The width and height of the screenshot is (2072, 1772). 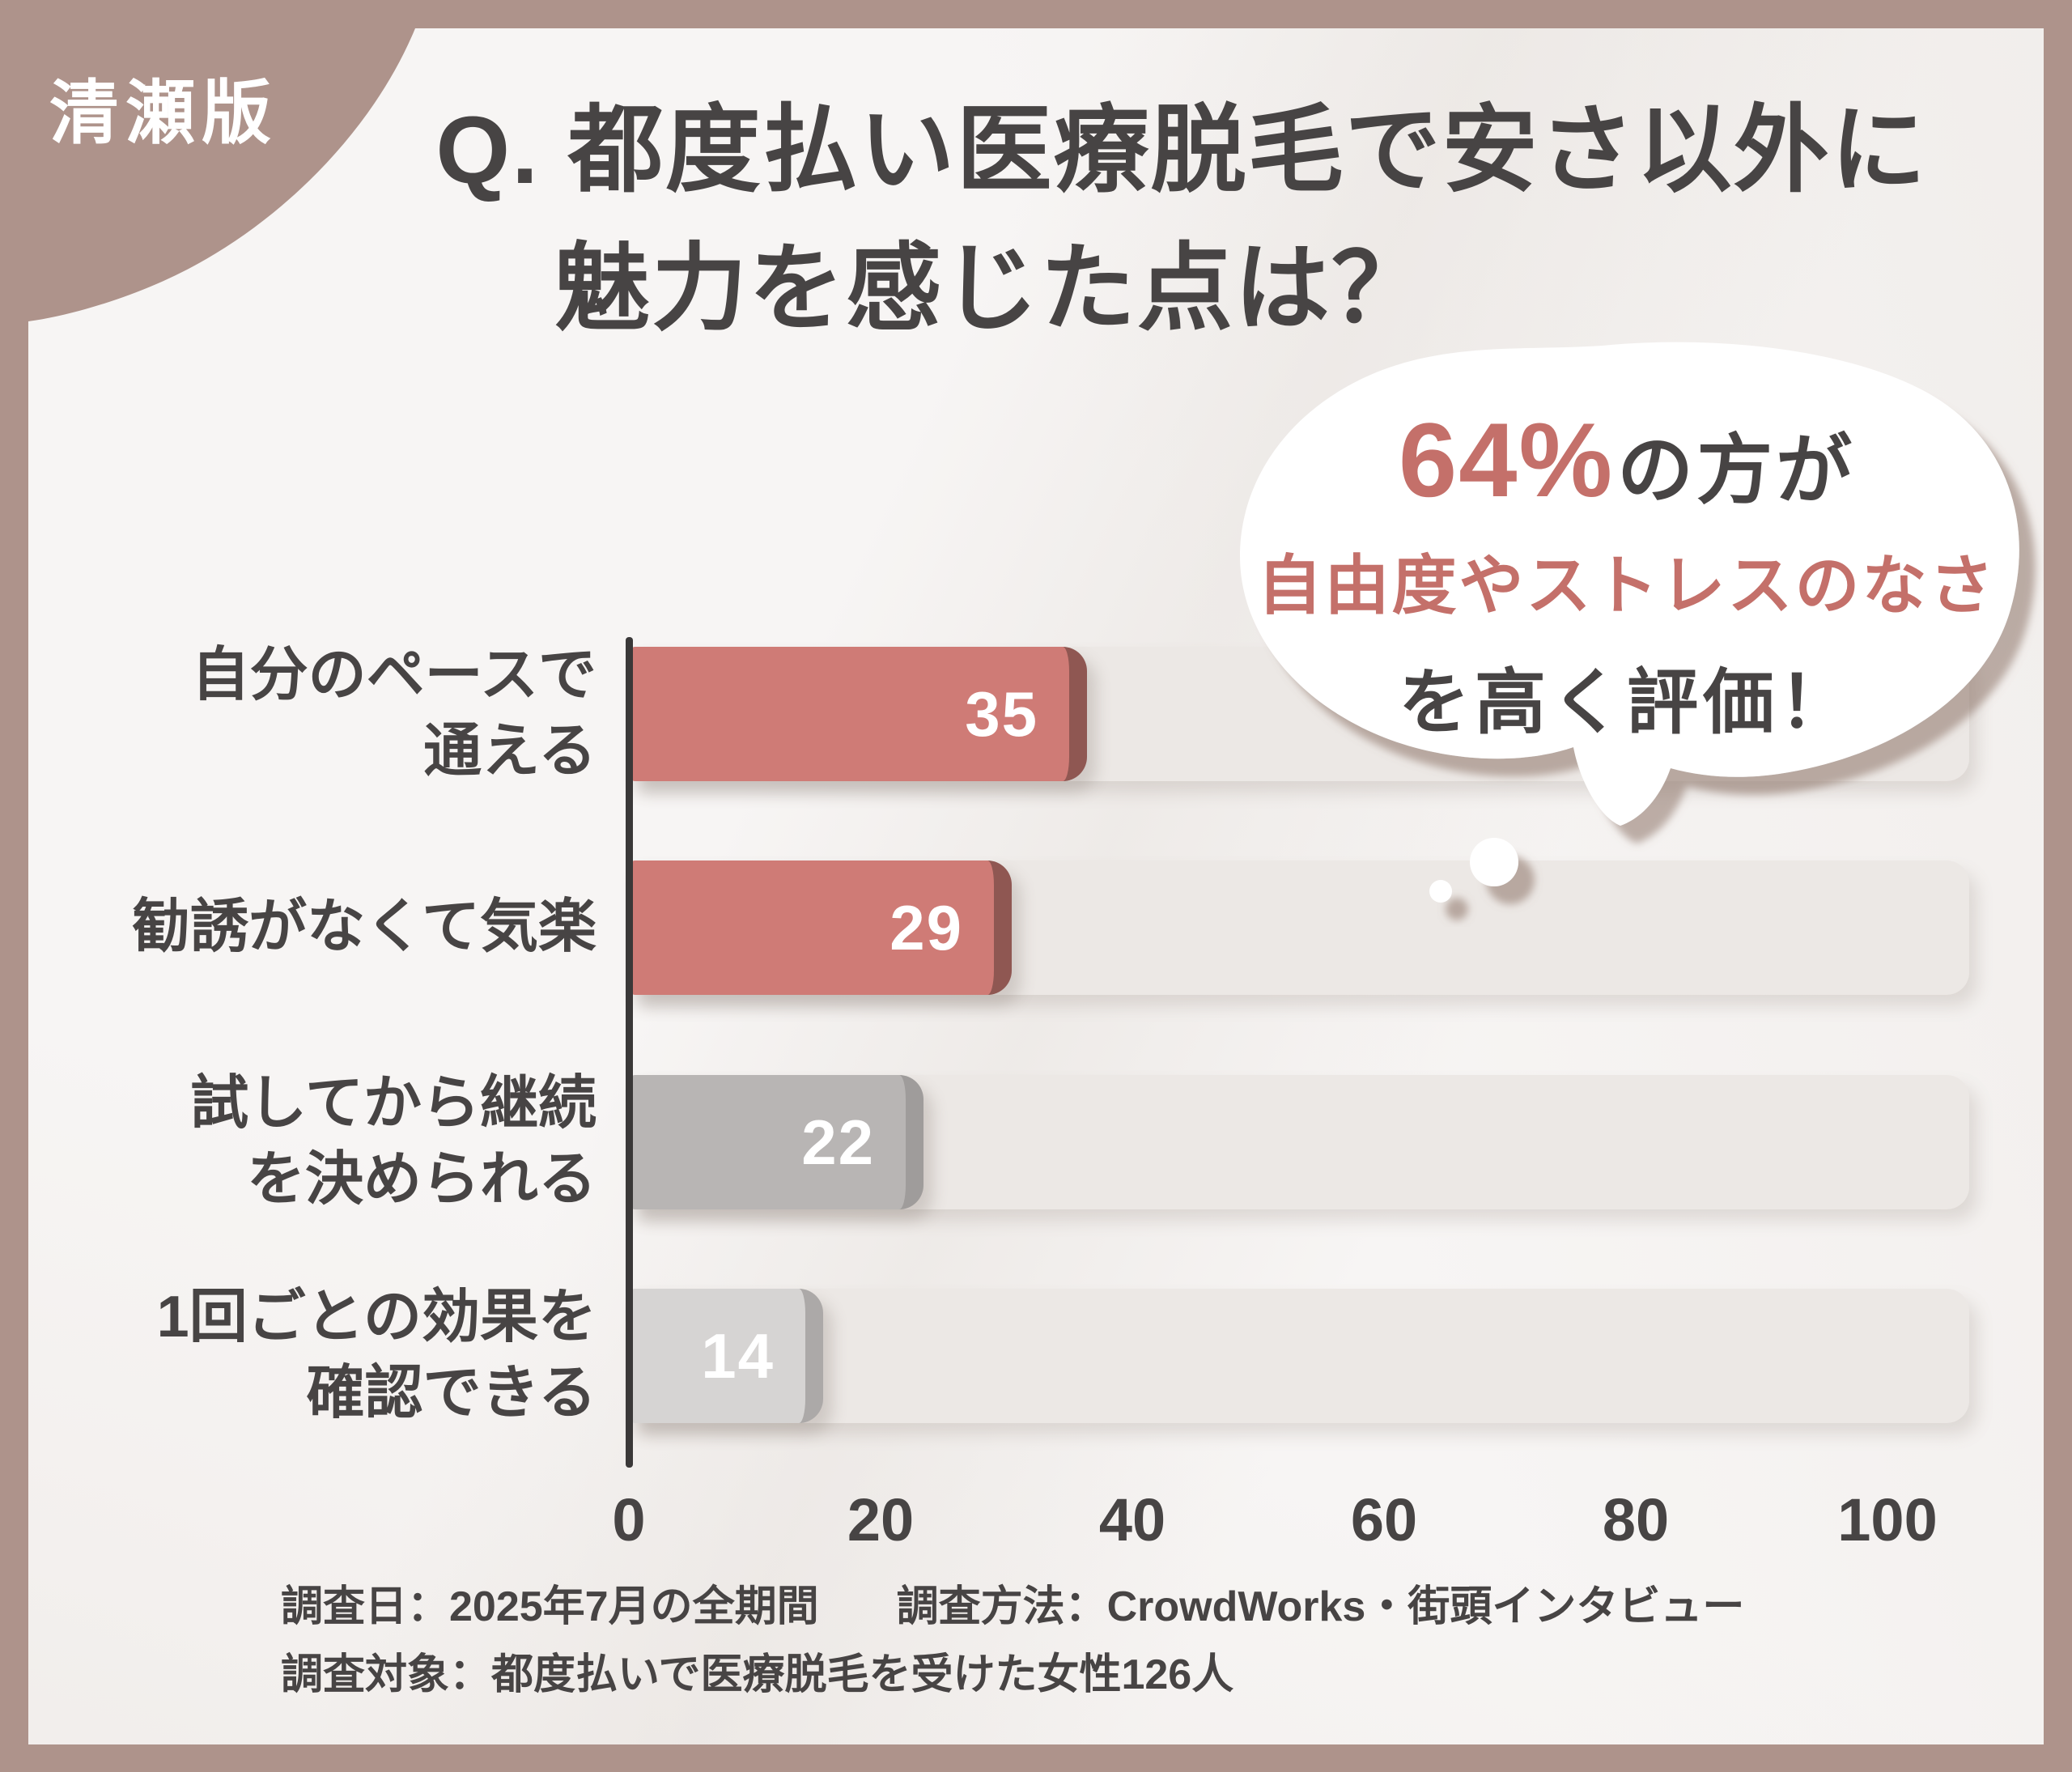 What do you see at coordinates (312, 1356) in the screenshot?
I see `category-label: 1回ごとの効果を確認できる` at bounding box center [312, 1356].